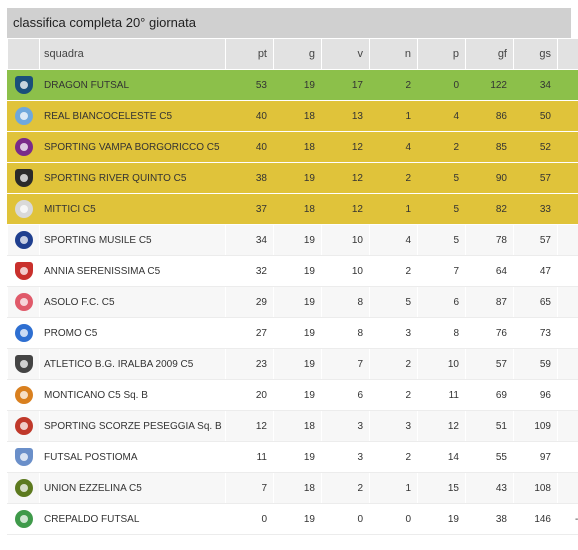  What do you see at coordinates (567, 364) in the screenshot?
I see `stat-dr: -2` at bounding box center [567, 364].